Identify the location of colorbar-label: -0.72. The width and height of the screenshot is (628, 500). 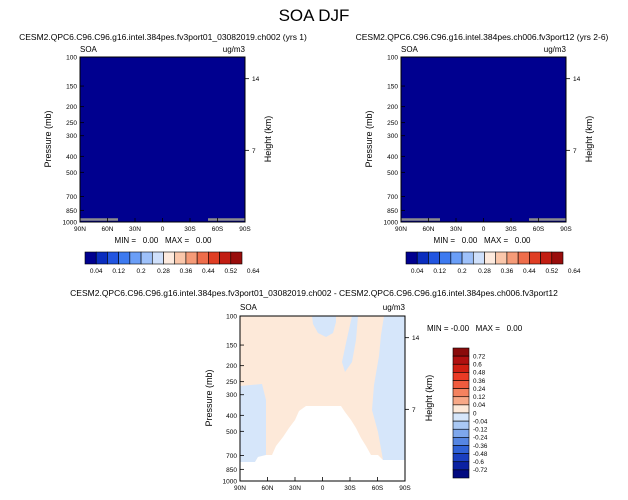
(480, 470).